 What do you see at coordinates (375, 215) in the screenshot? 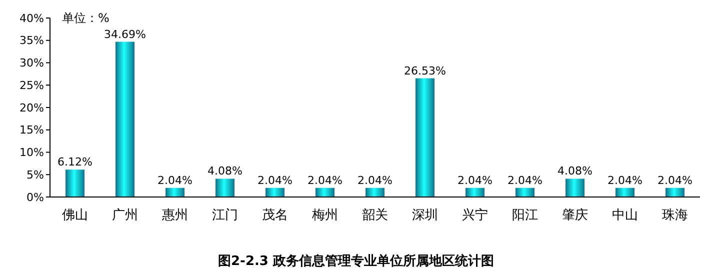
I see `x-tick-label: 韶关` at bounding box center [375, 215].